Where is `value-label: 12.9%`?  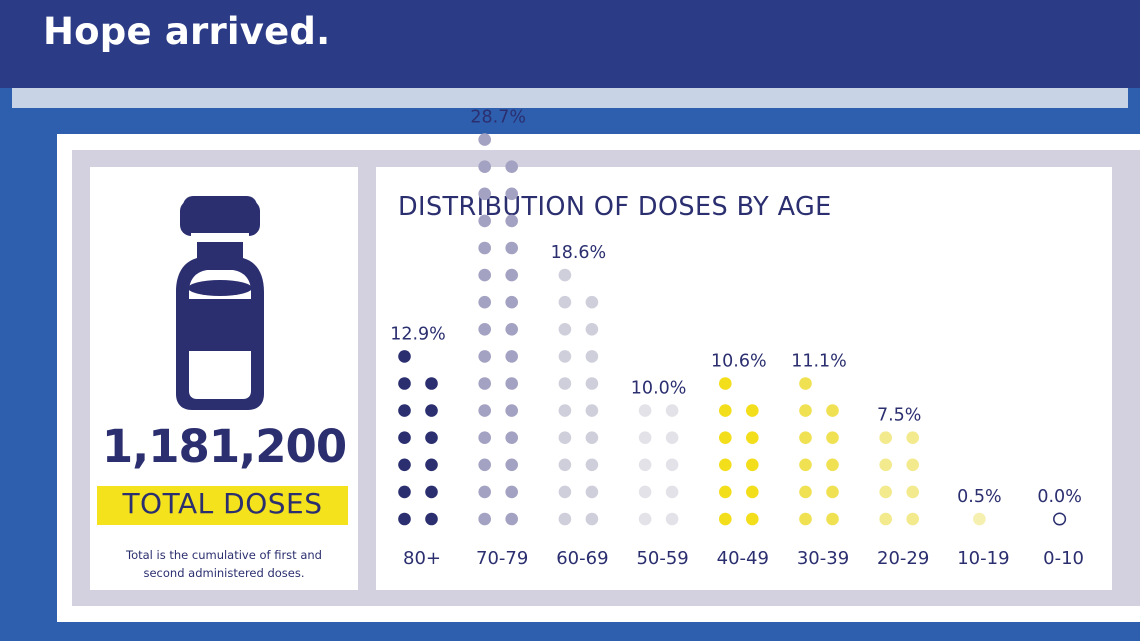 value-label: 12.9% is located at coordinates (418, 334).